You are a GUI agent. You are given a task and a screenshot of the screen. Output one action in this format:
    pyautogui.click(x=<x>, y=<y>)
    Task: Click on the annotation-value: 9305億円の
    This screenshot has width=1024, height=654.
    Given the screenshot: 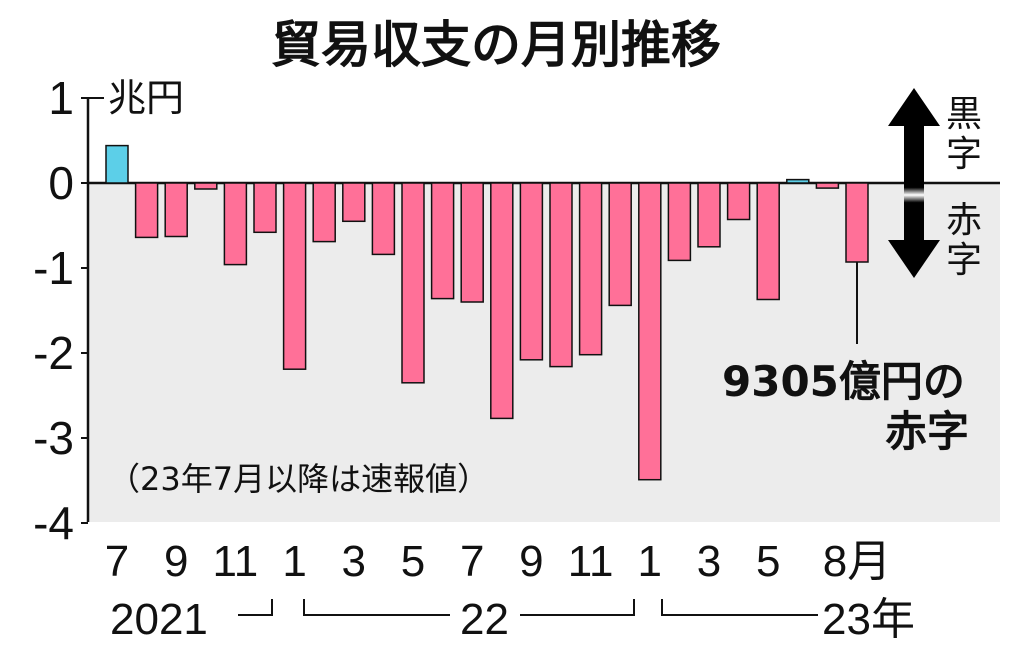 What is the action you would take?
    pyautogui.click(x=843, y=381)
    